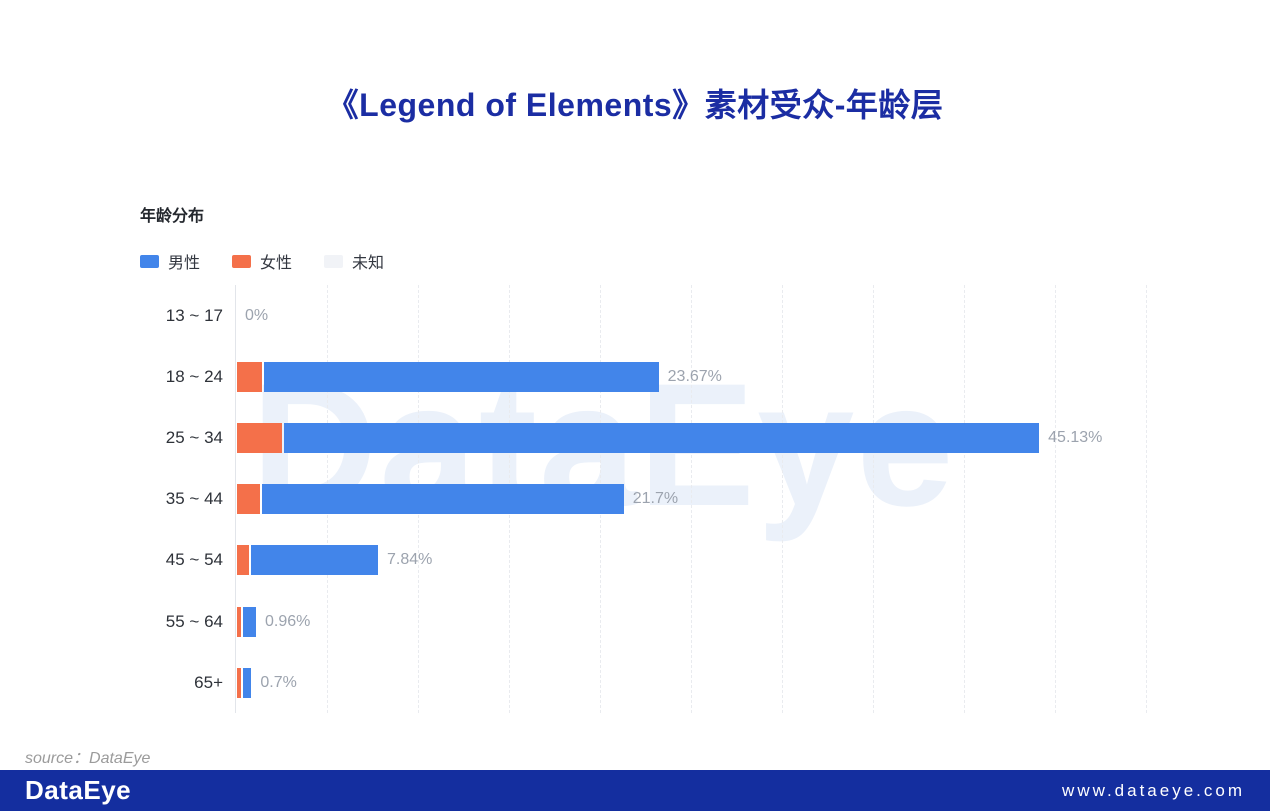 The width and height of the screenshot is (1270, 811). Describe the element at coordinates (78, 790) in the screenshot. I see `dataeye-logo: DataEye` at that location.